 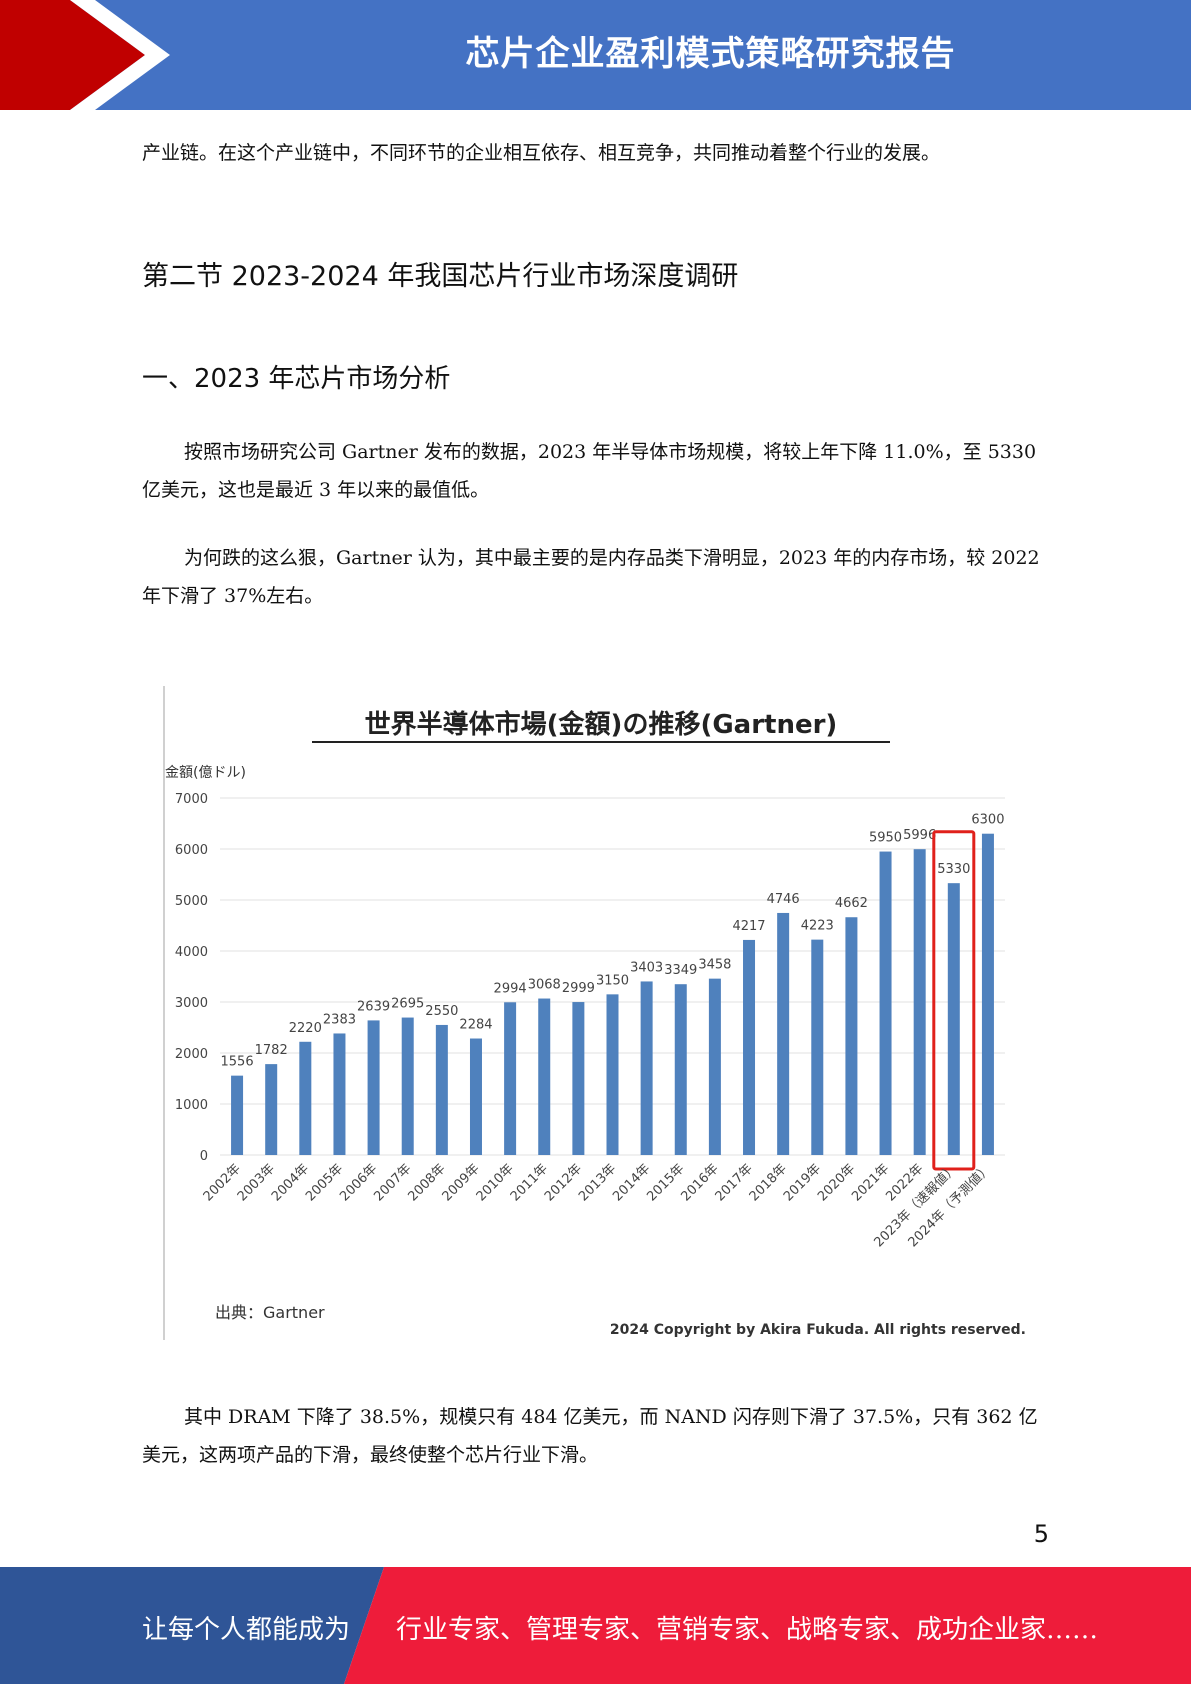 I want to click on x-tick-label: 2014年, so click(x=631, y=1182).